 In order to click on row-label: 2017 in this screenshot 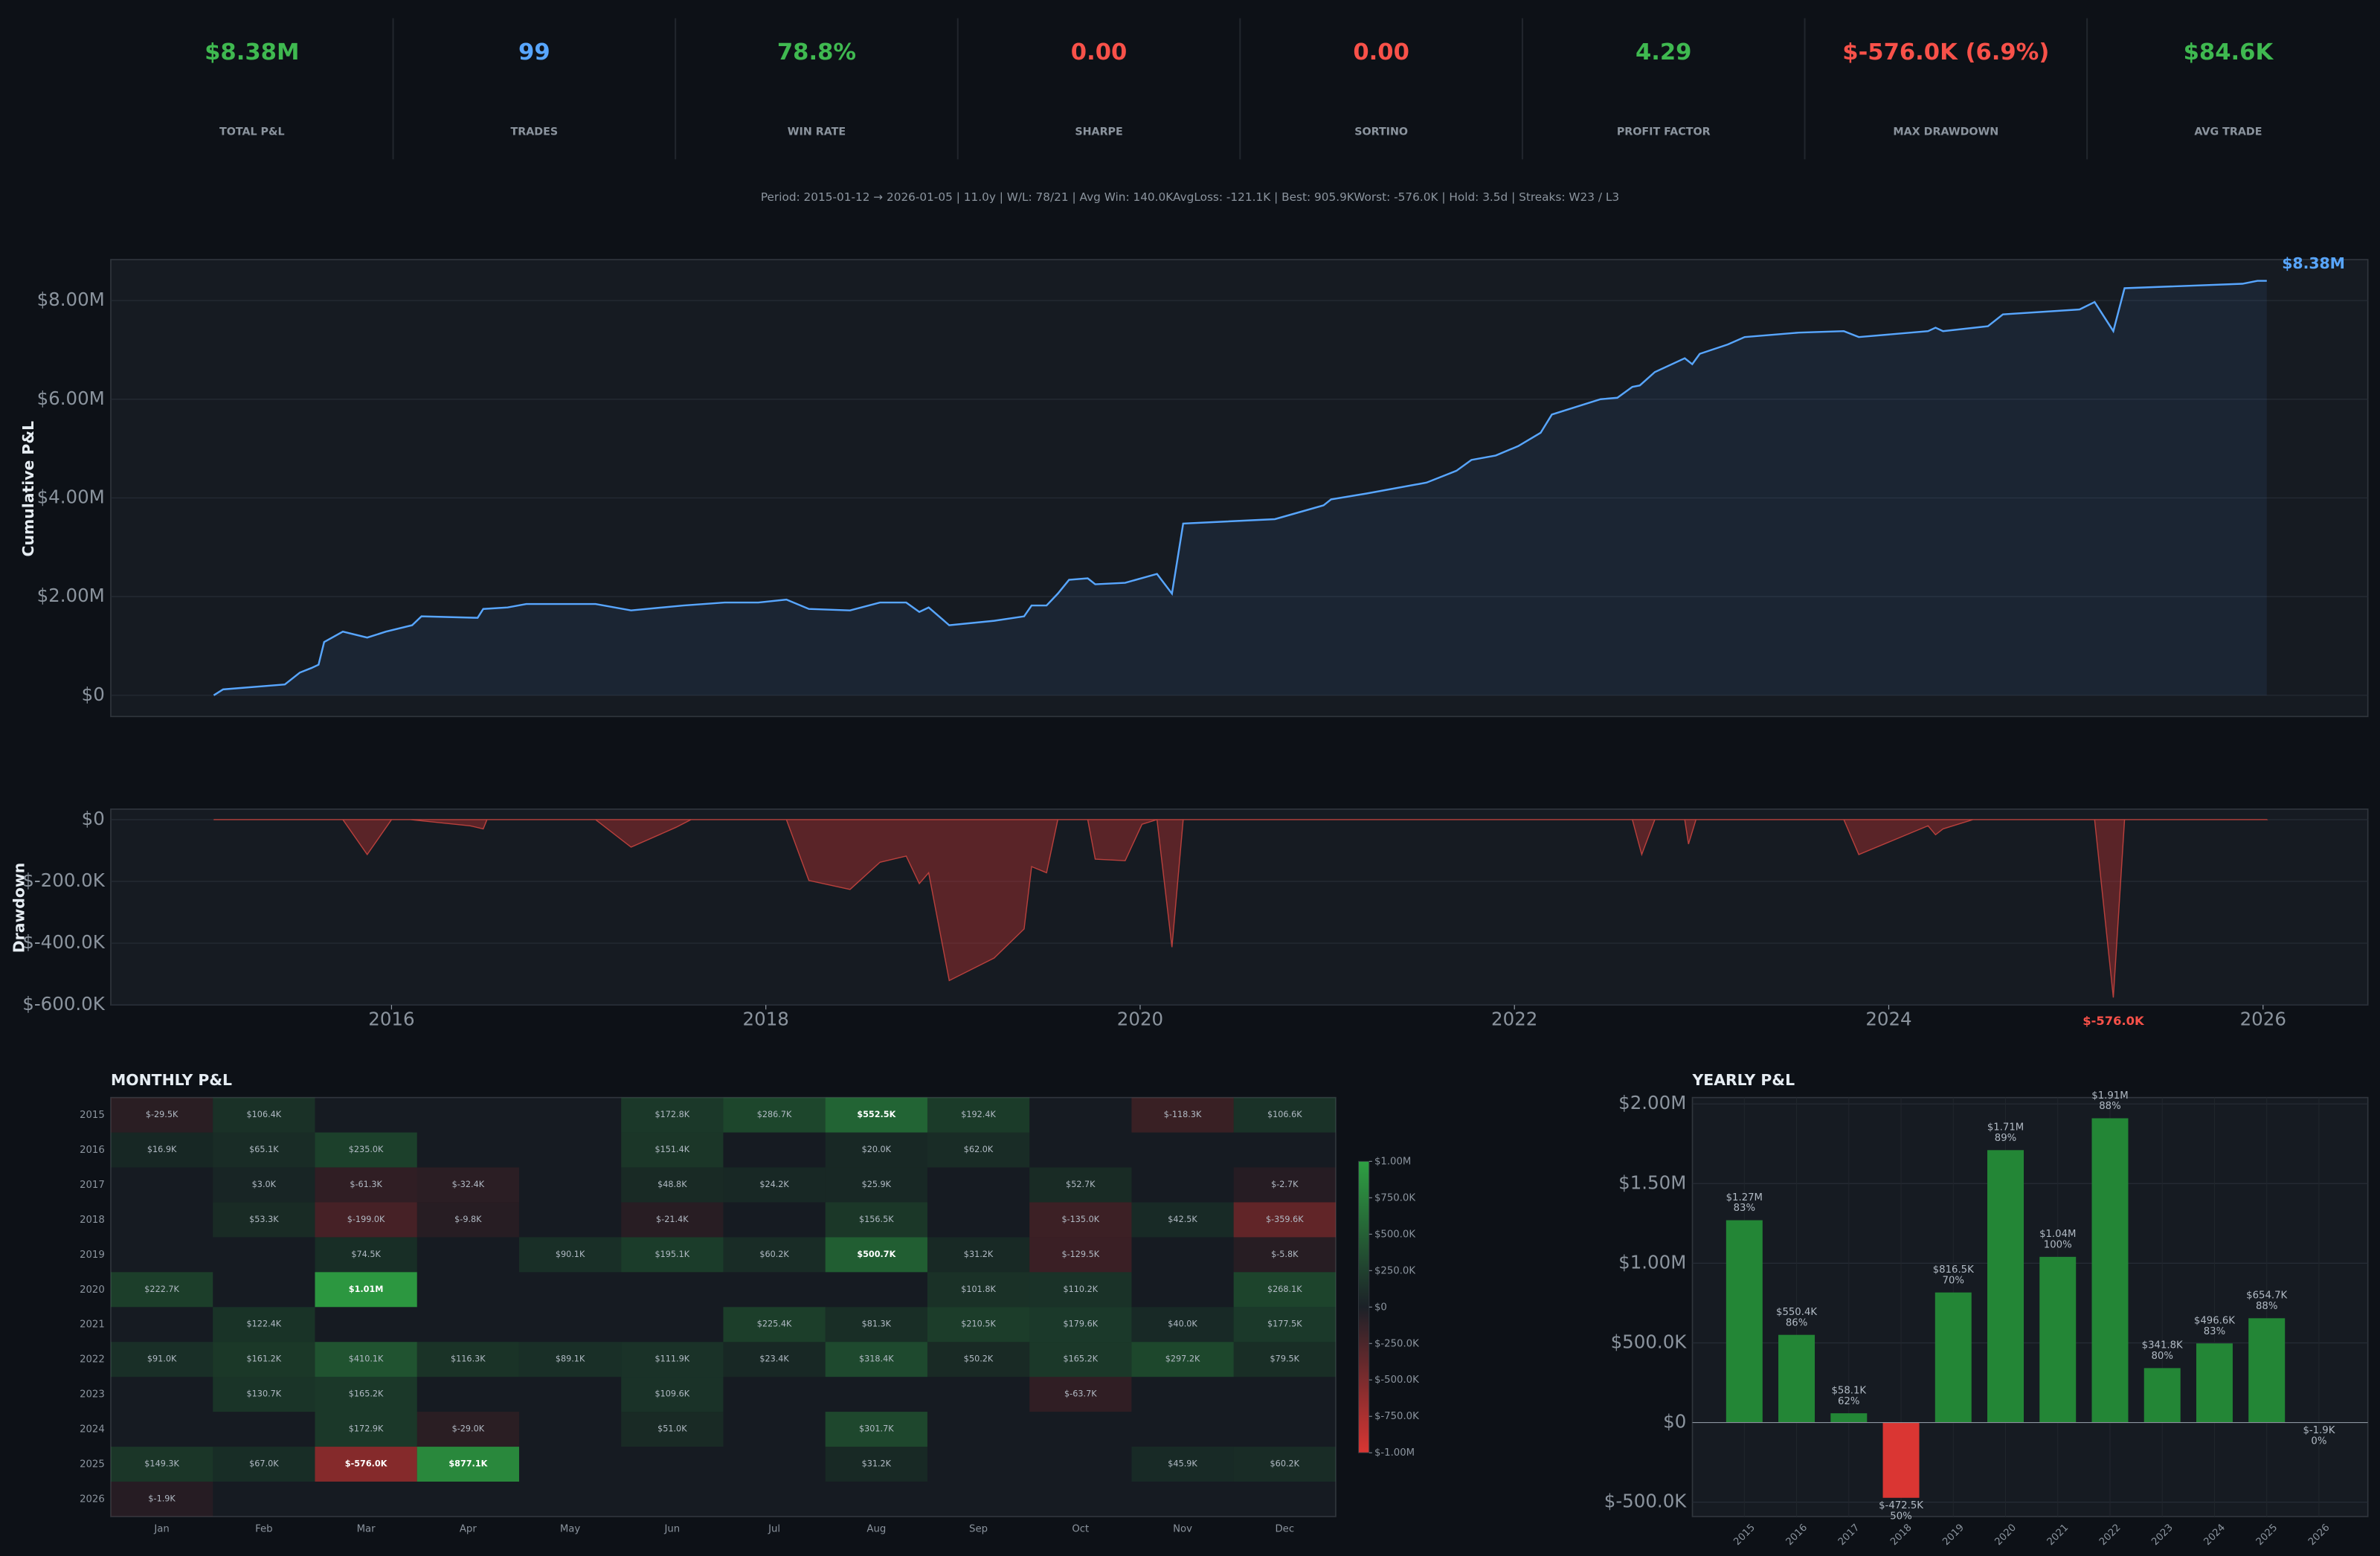, I will do `click(93, 1185)`.